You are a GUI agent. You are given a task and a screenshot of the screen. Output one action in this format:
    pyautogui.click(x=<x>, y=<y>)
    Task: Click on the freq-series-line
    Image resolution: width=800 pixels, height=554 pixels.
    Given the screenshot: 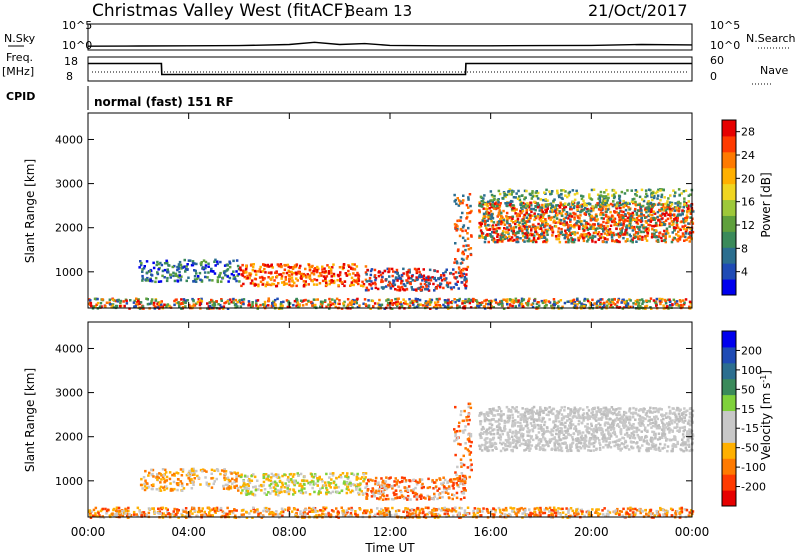 What is the action you would take?
    pyautogui.click(x=390, y=69)
    